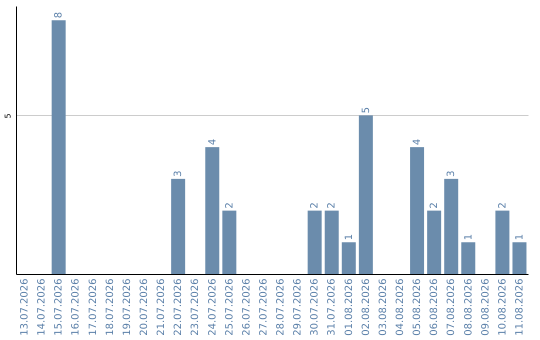 Image resolution: width=540 pixels, height=340 pixels. Describe the element at coordinates (486, 307) in the screenshot. I see `x-tick-label: 09.08.2026` at that location.